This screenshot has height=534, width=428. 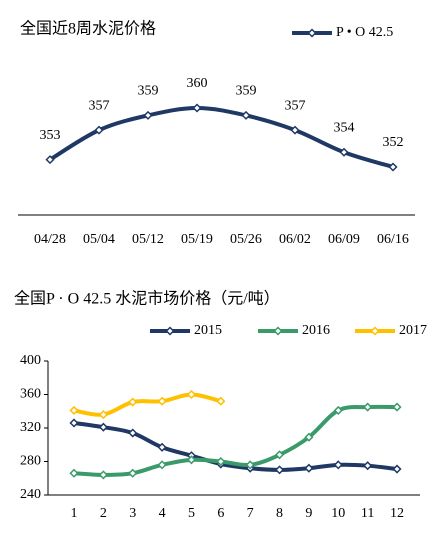 I want to click on x-tick-label: 6, so click(x=220, y=513).